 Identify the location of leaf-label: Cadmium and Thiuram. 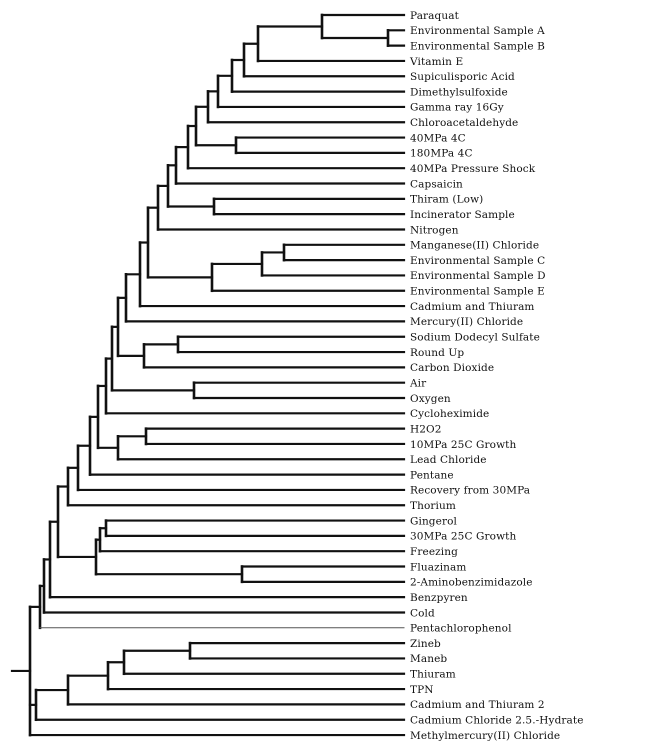
(472, 307).